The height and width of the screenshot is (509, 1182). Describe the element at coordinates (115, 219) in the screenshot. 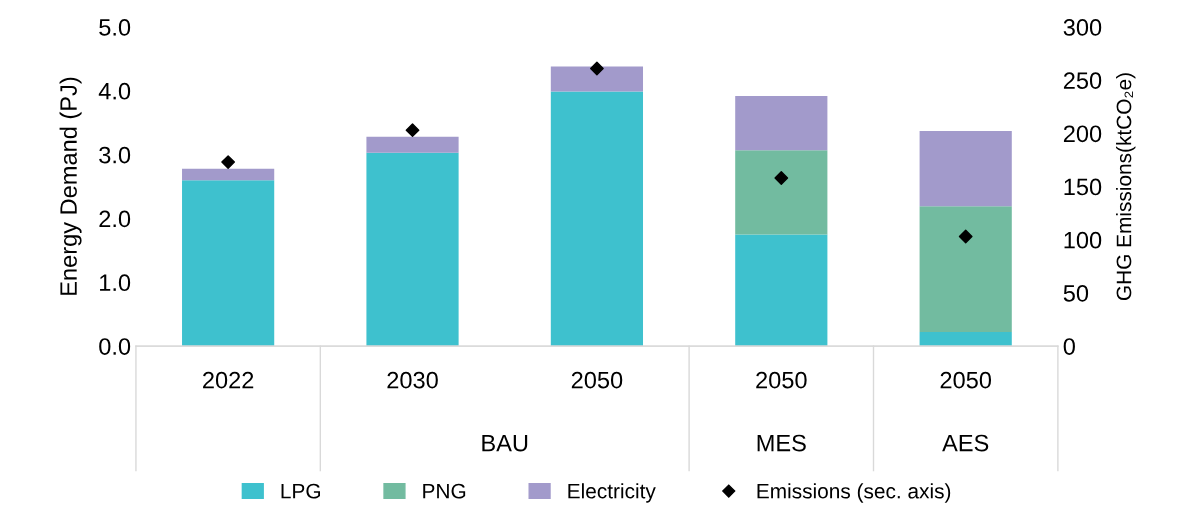

I see `y-tick-label: 2.0` at that location.